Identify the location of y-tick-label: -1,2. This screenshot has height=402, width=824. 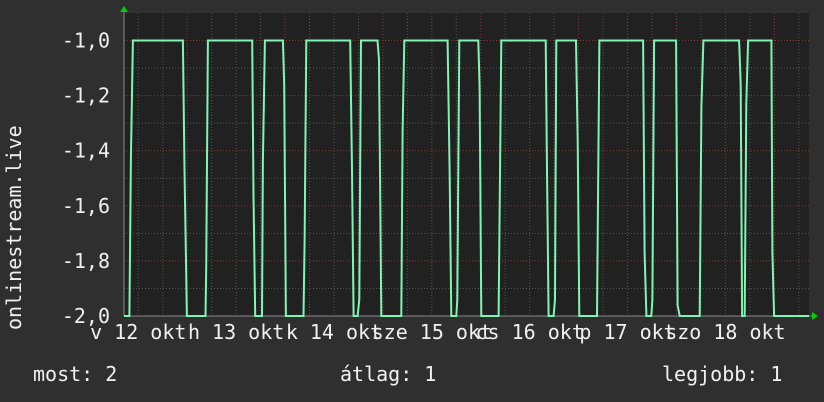
(86, 96).